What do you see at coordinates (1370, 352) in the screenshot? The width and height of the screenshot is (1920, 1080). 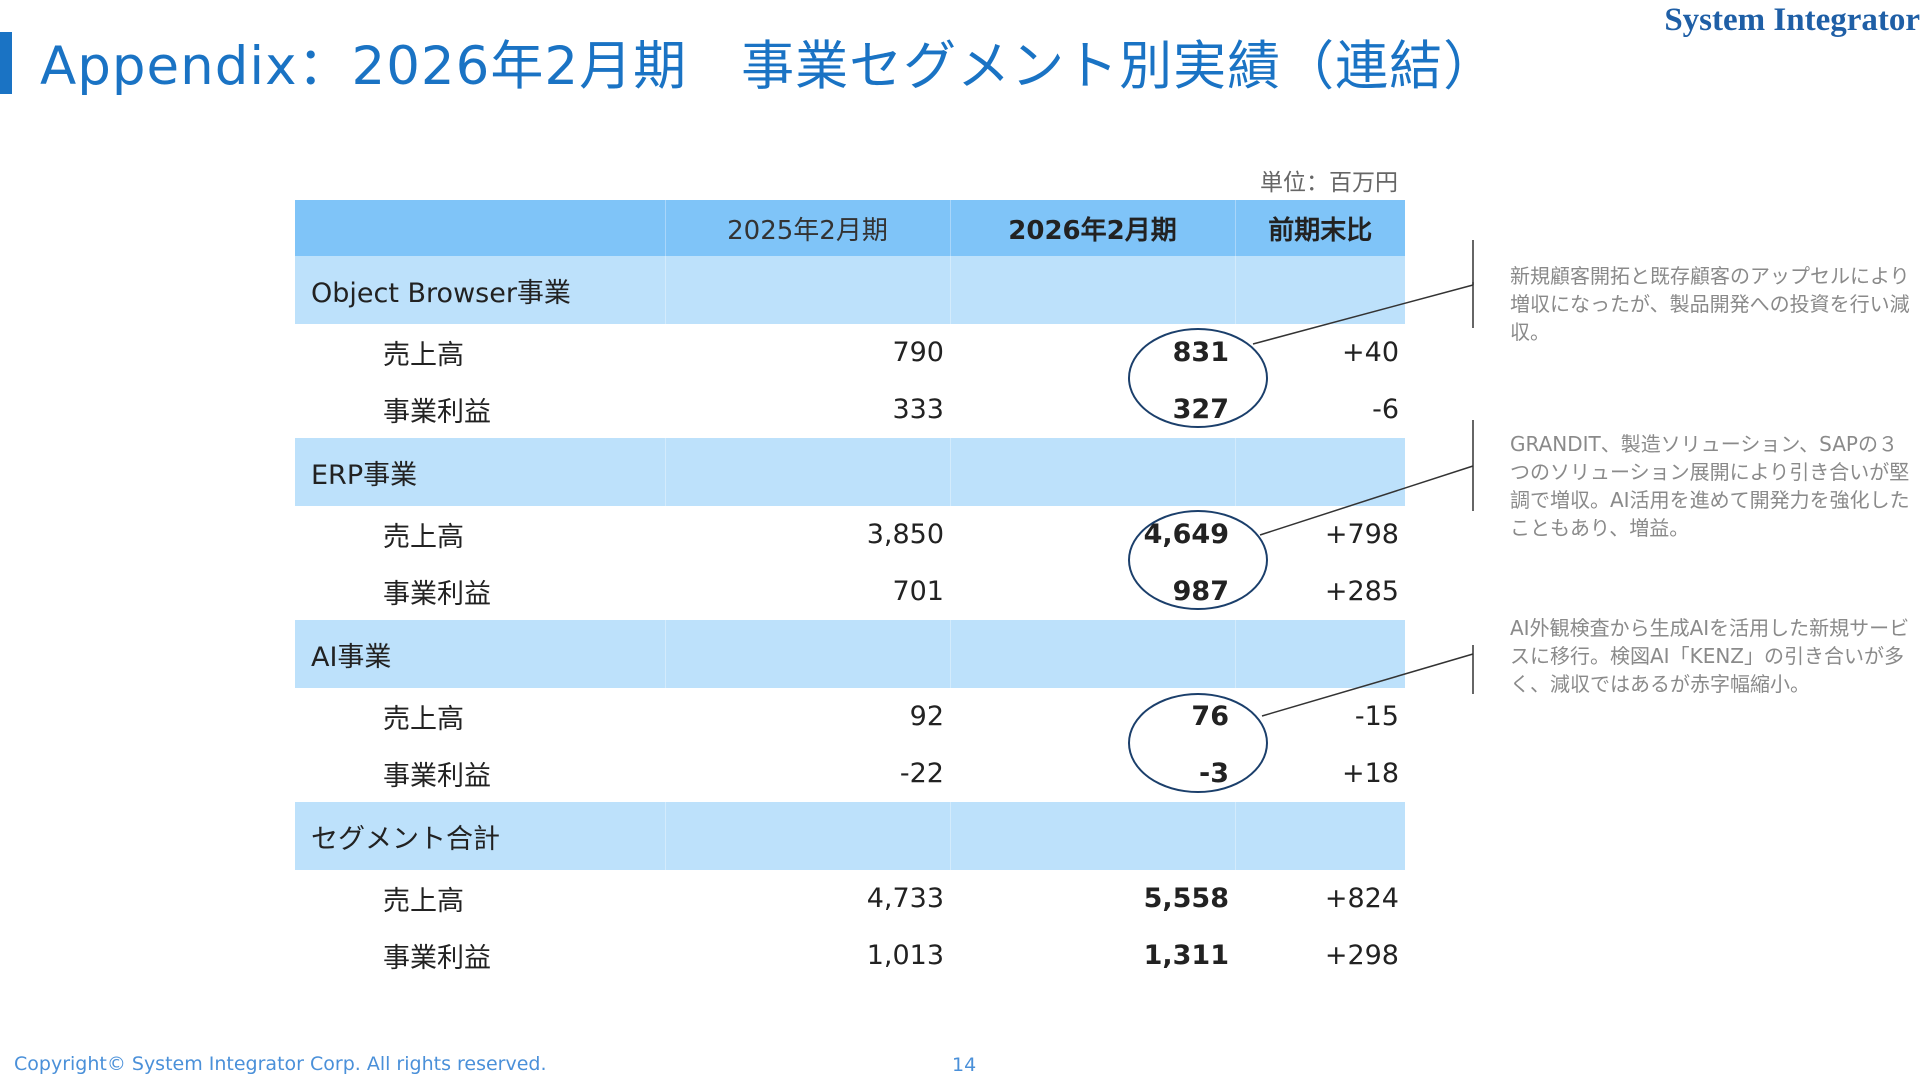 I see `value-diff: +40` at bounding box center [1370, 352].